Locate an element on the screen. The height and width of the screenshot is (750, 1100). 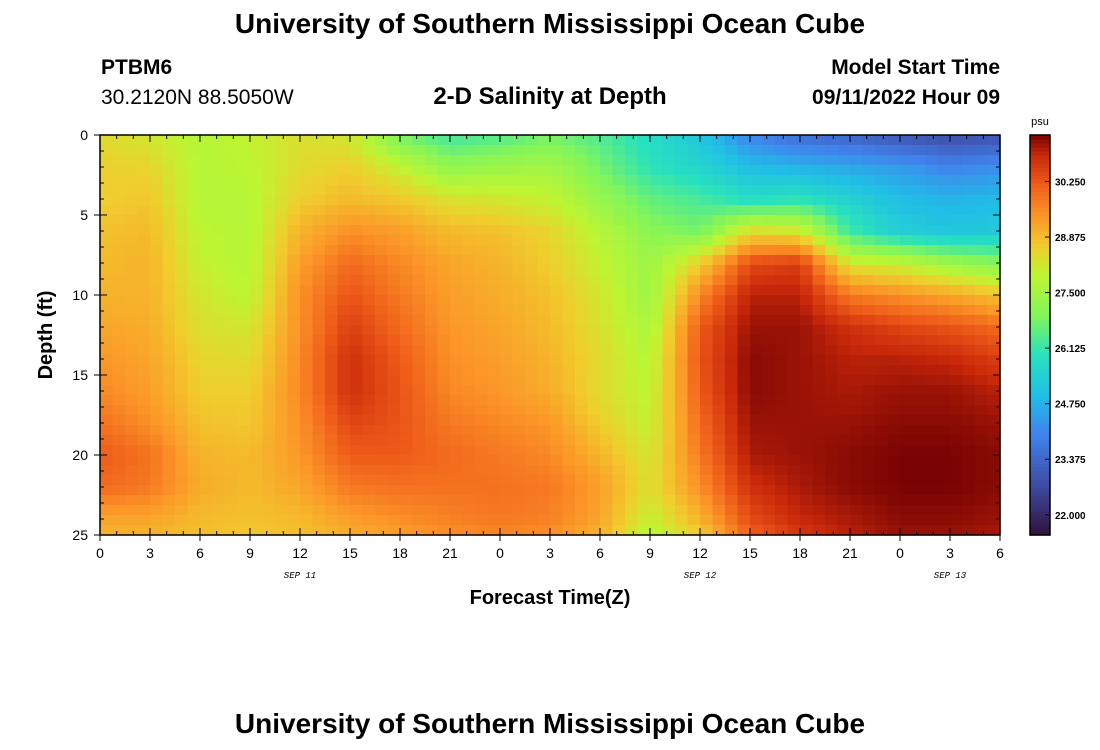
day-labels: SEP 11 SEP 12 SEP 13 is located at coordinates (625, 576).